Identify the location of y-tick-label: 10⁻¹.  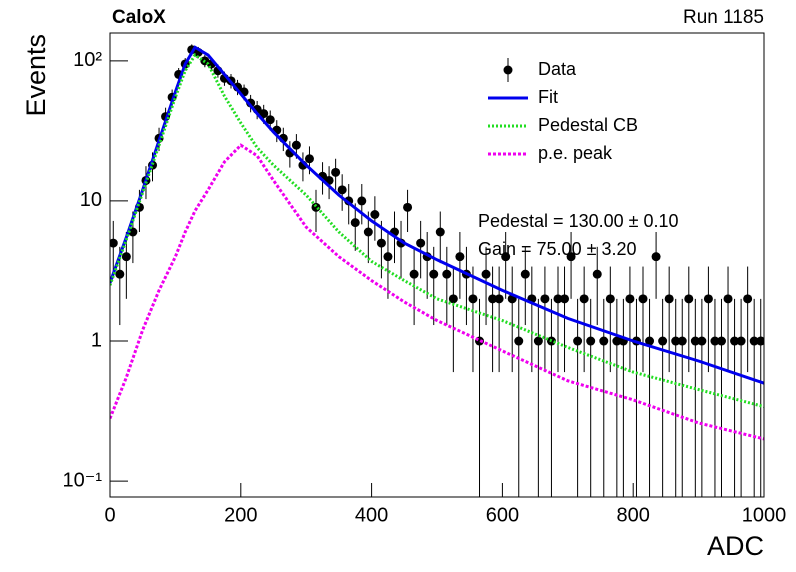
(83, 480).